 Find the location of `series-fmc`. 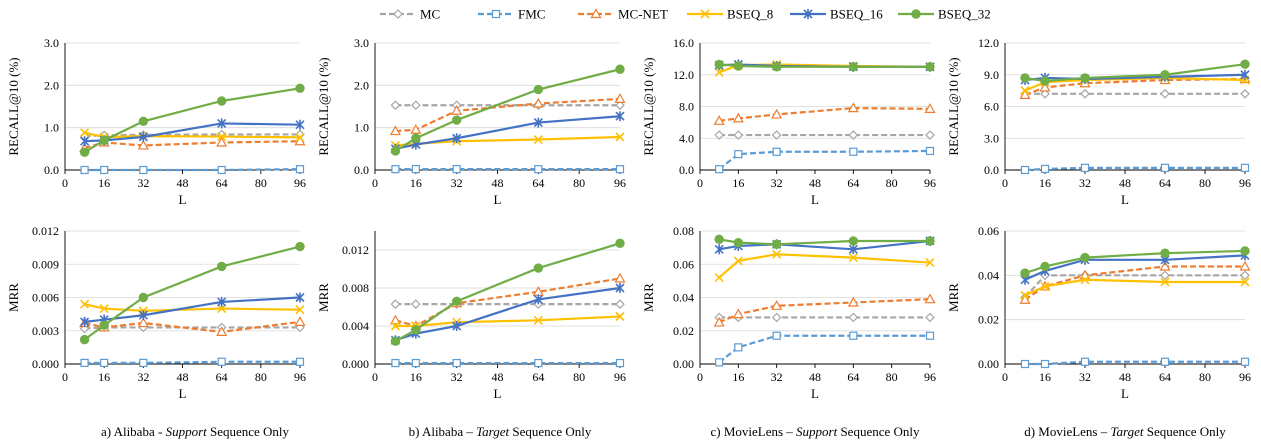

series-fmc is located at coordinates (1135, 169).